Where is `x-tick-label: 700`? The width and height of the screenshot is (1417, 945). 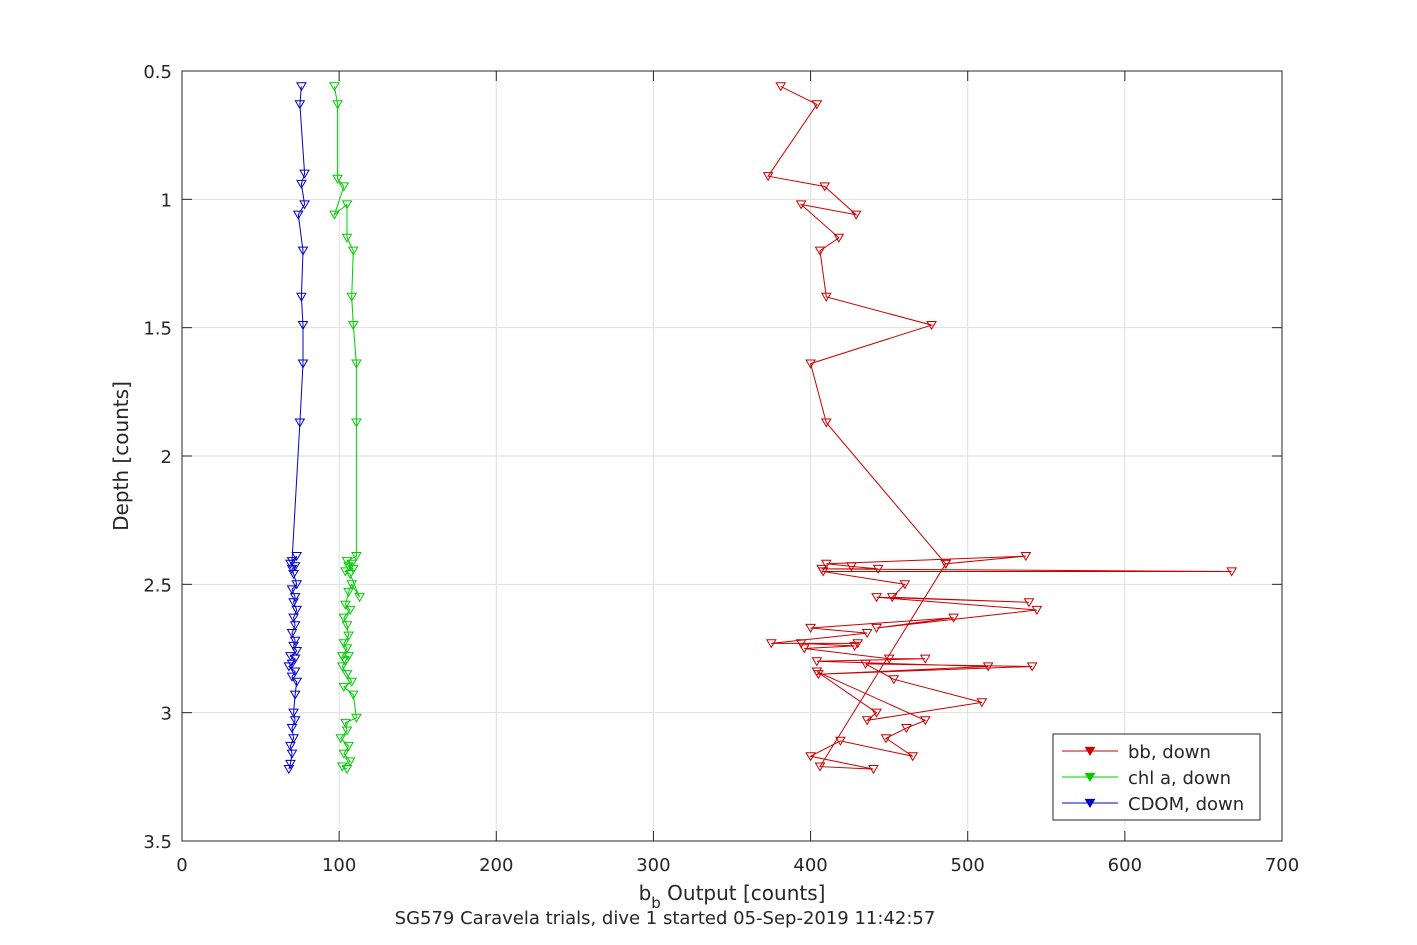 x-tick-label: 700 is located at coordinates (1282, 865).